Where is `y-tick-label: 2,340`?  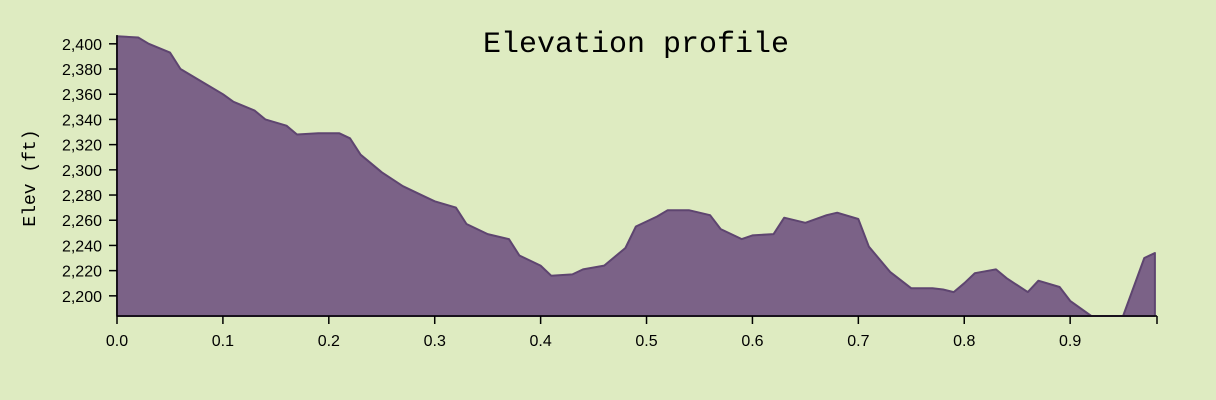 y-tick-label: 2,340 is located at coordinates (82, 120).